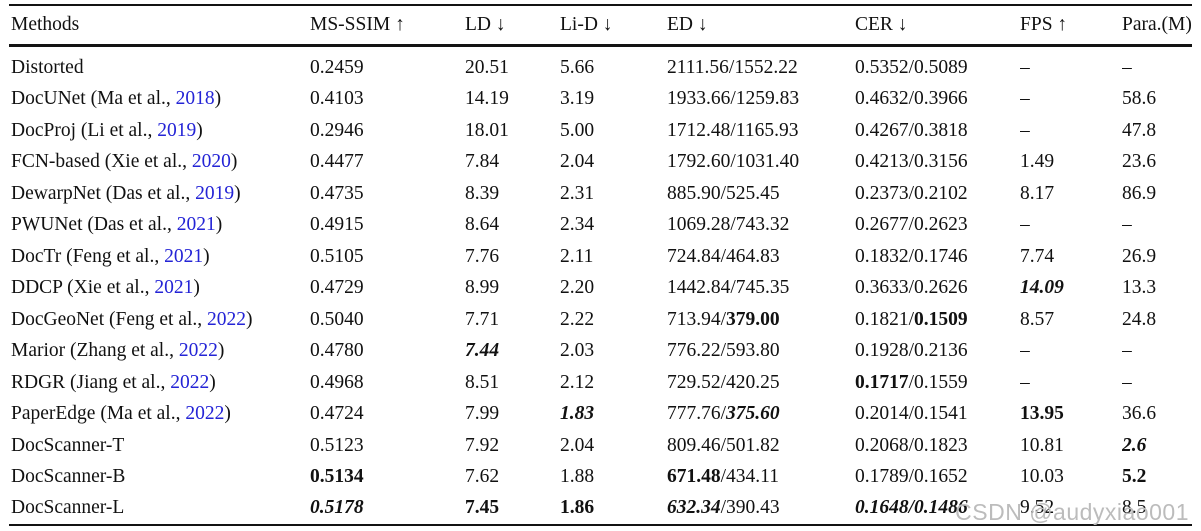  What do you see at coordinates (694, 508) in the screenshot?
I see `text-segment: 632.34` at bounding box center [694, 508].